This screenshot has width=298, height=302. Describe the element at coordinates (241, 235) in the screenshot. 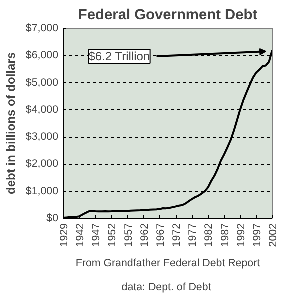

I see `x-tick-label: 1992` at that location.